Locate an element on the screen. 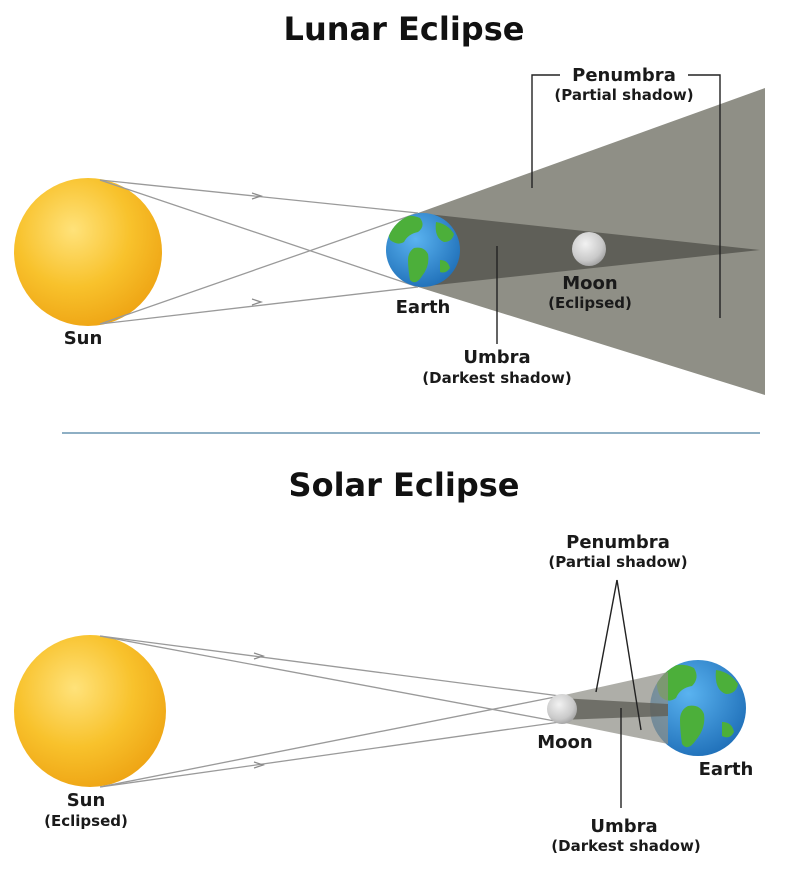 This screenshot has width=800, height=888. solar-sun-icon is located at coordinates (90, 711).